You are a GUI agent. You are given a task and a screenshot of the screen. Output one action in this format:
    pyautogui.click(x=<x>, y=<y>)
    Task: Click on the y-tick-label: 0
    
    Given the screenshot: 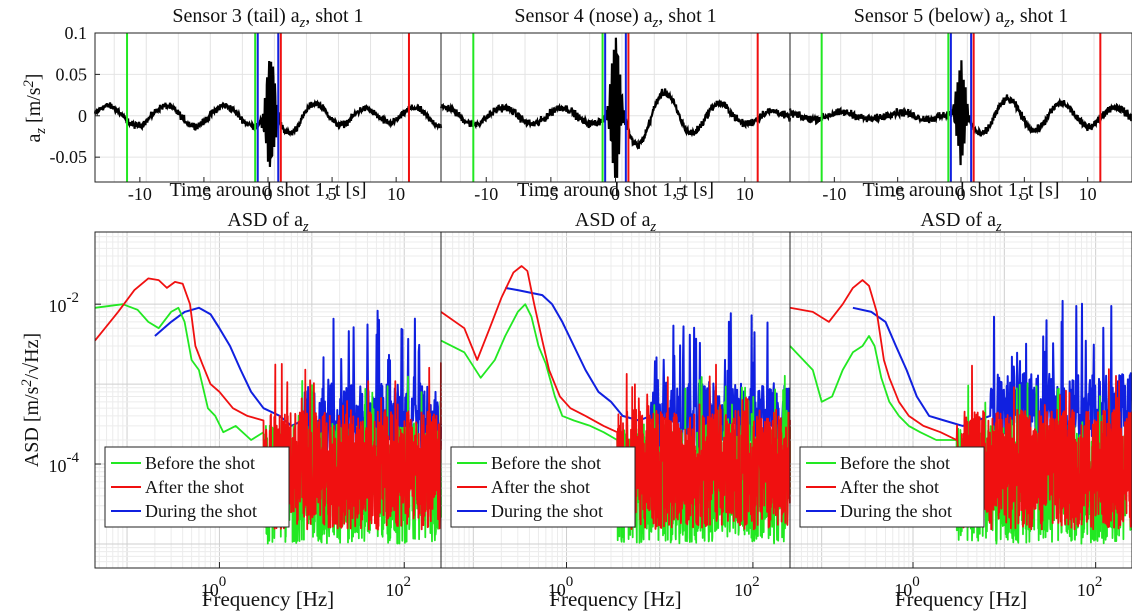 What is the action you would take?
    pyautogui.click(x=82, y=116)
    